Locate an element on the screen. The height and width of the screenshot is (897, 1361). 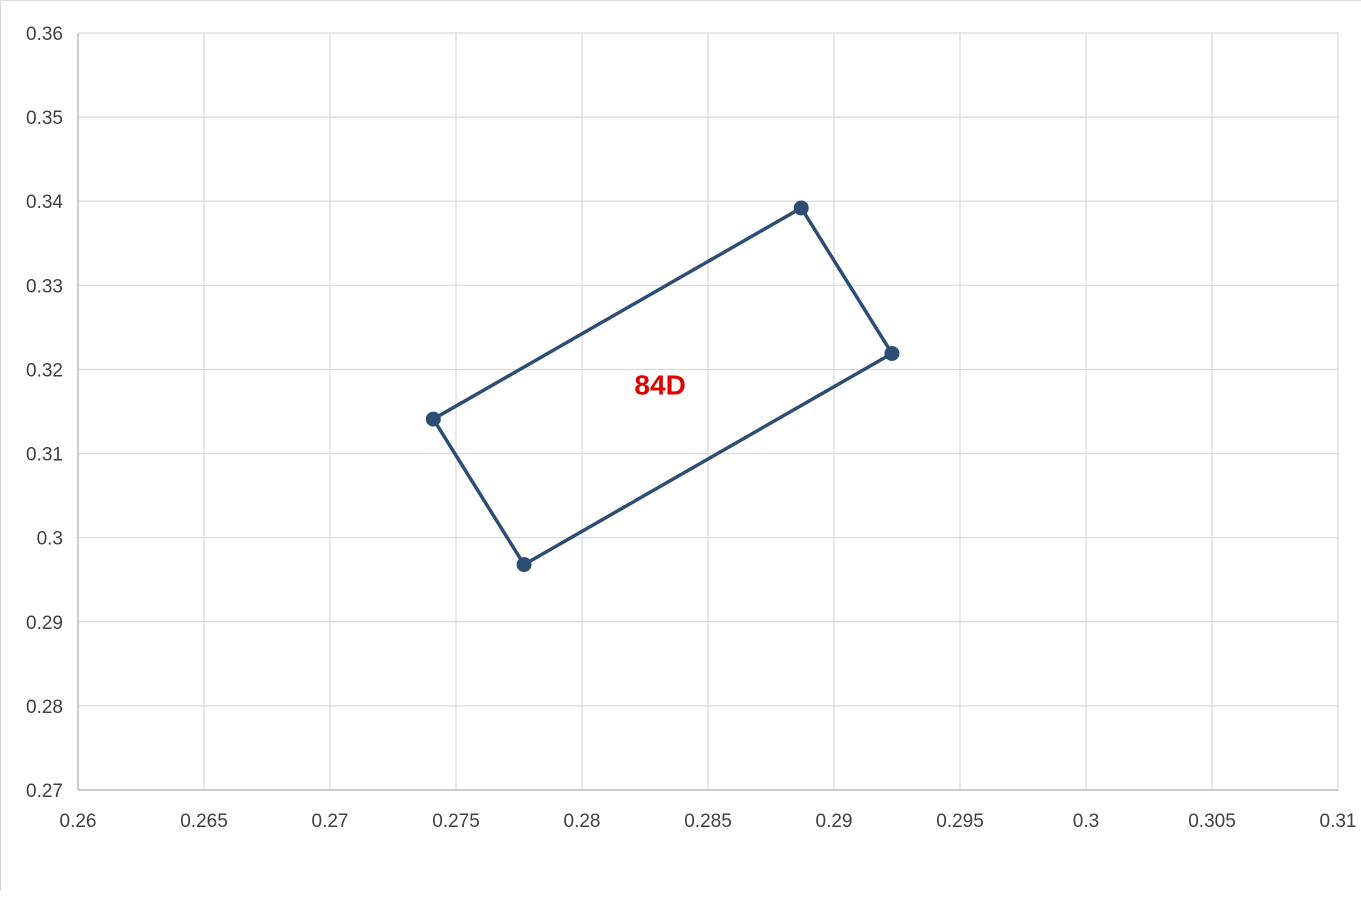
y-tick-label: 0.29 is located at coordinates (44, 623).